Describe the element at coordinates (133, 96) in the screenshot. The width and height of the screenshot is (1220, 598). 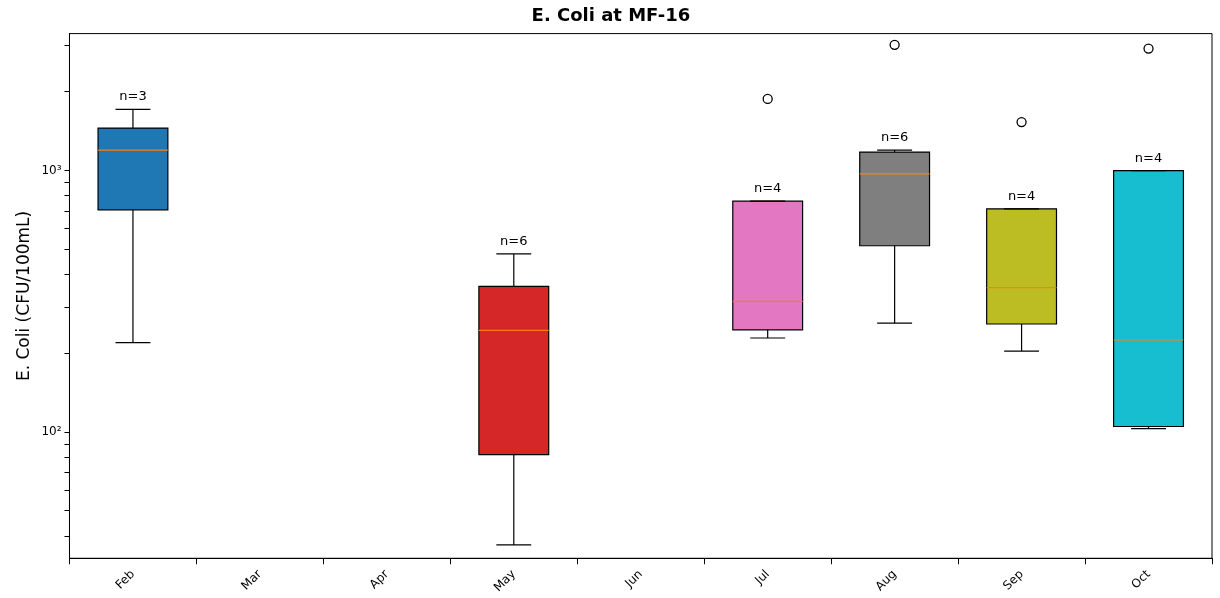
I see `annotation: n=3` at that location.